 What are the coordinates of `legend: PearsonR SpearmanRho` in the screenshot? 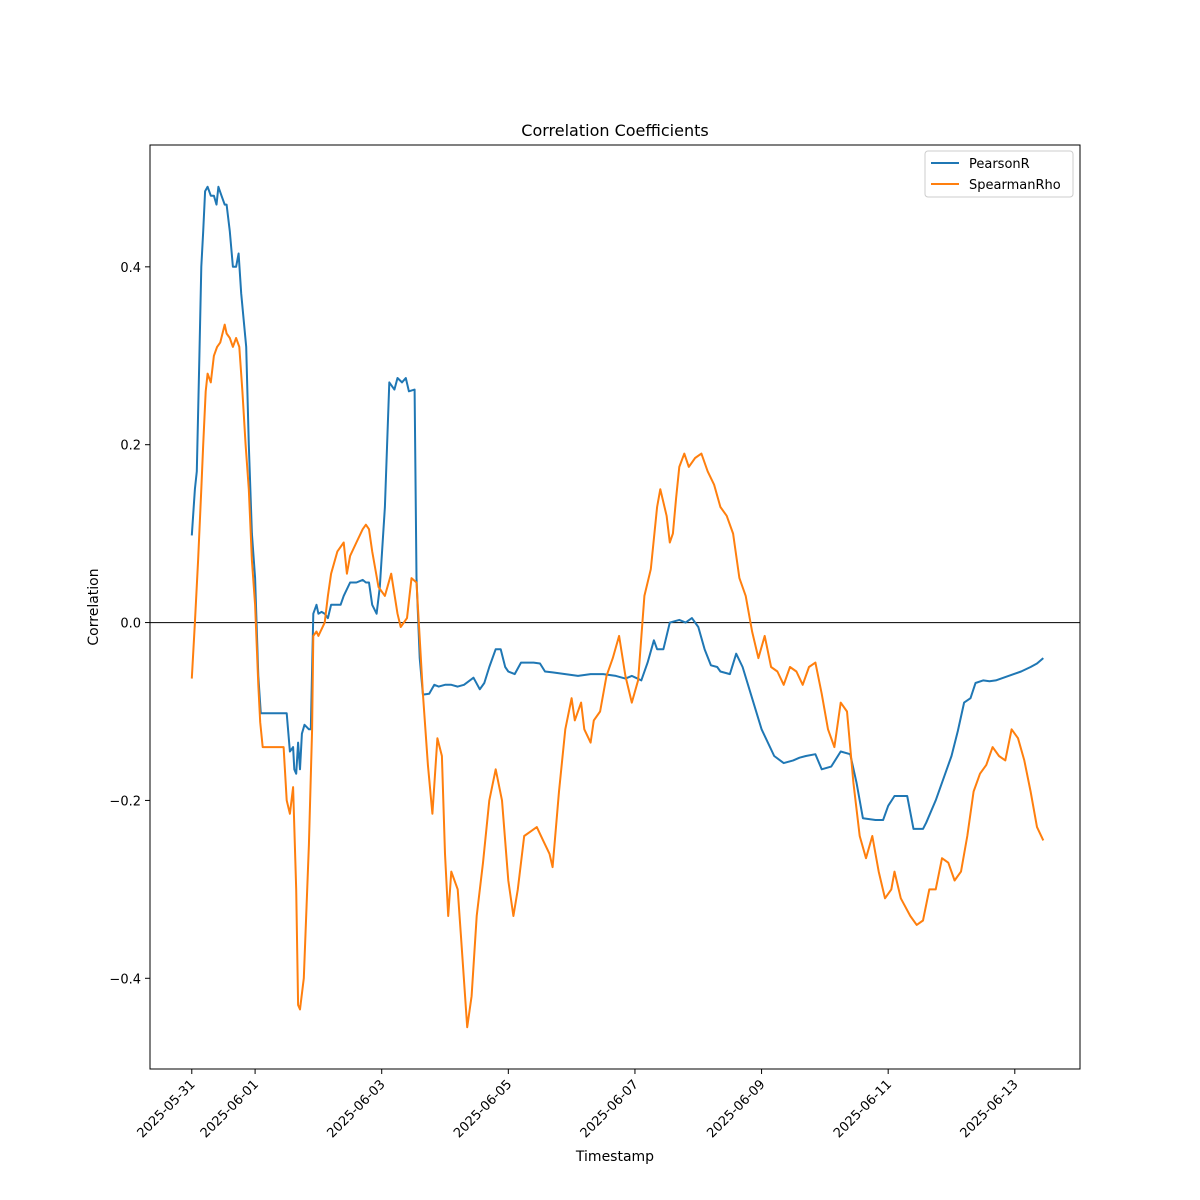 It's located at (999, 174).